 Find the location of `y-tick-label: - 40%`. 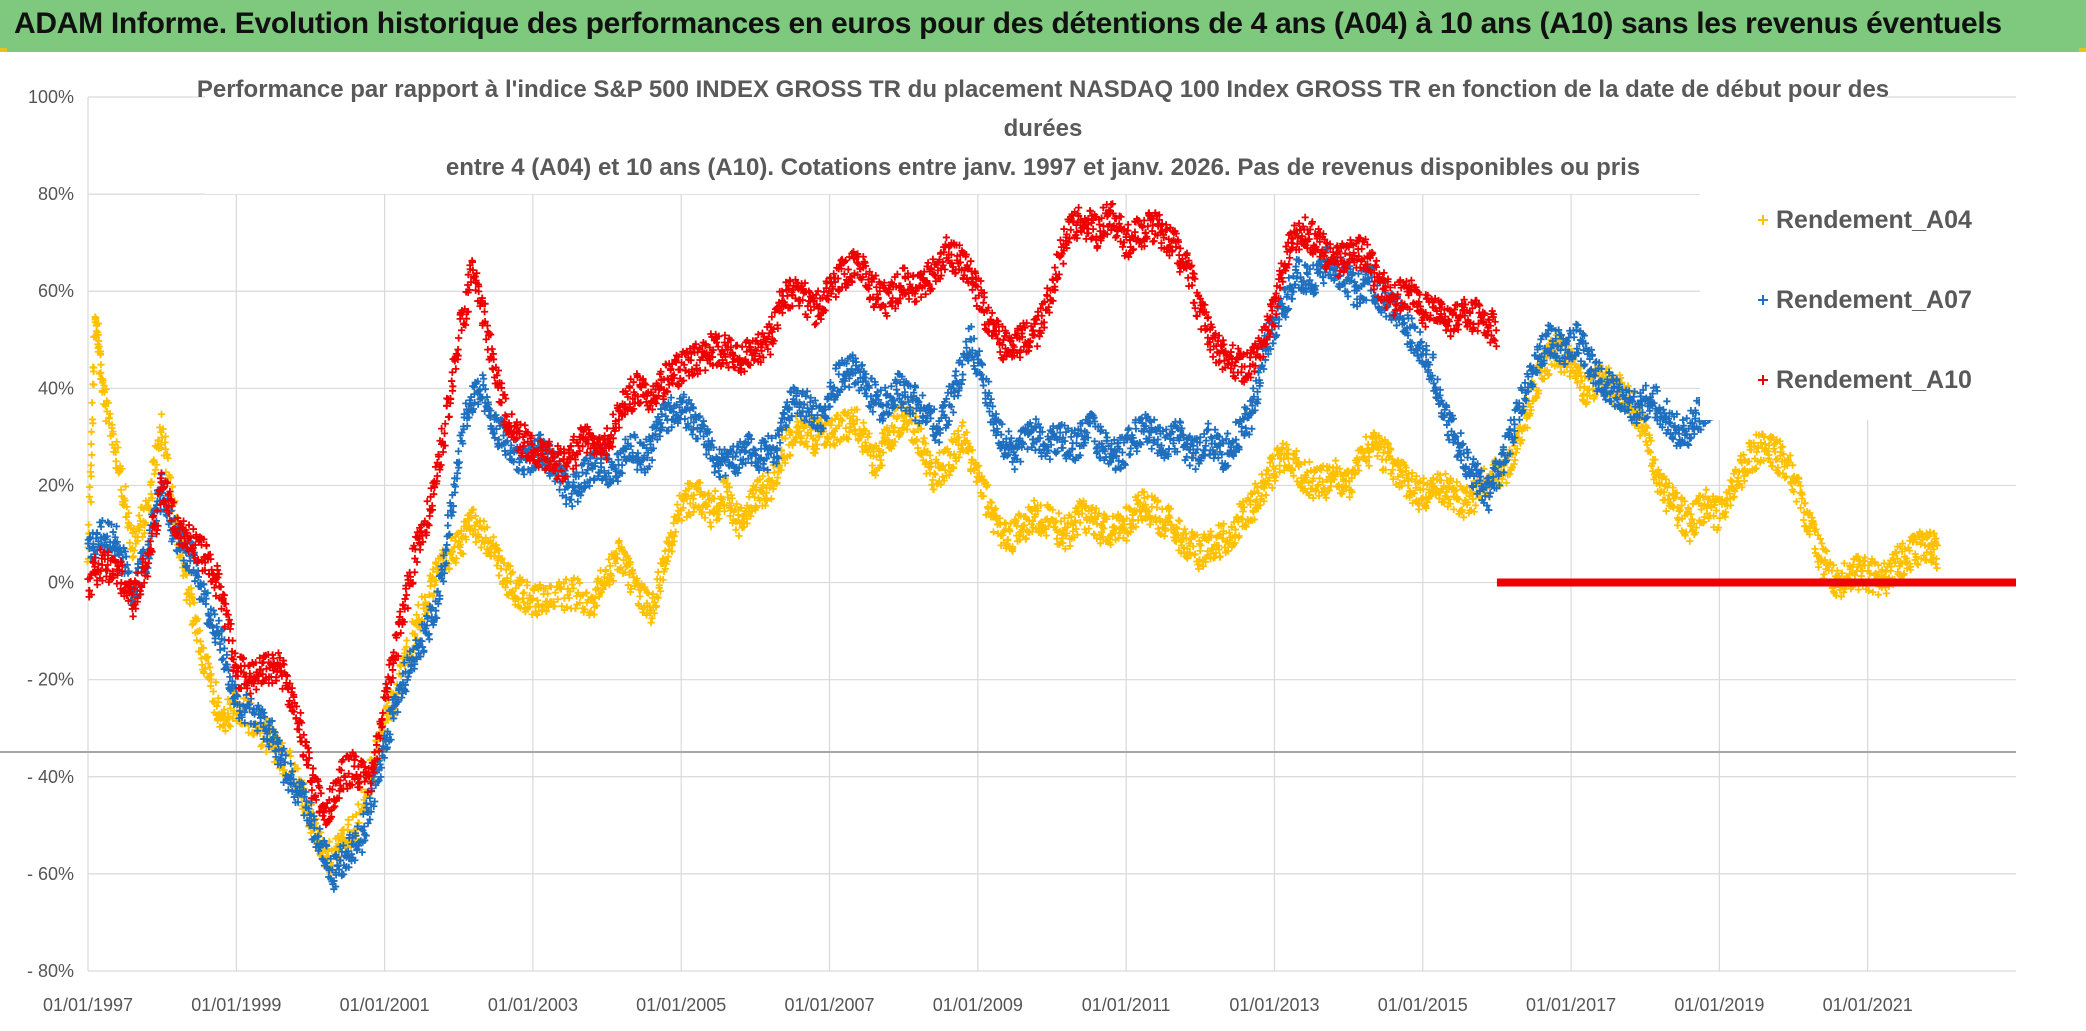

y-tick-label: - 40% is located at coordinates (50, 777).